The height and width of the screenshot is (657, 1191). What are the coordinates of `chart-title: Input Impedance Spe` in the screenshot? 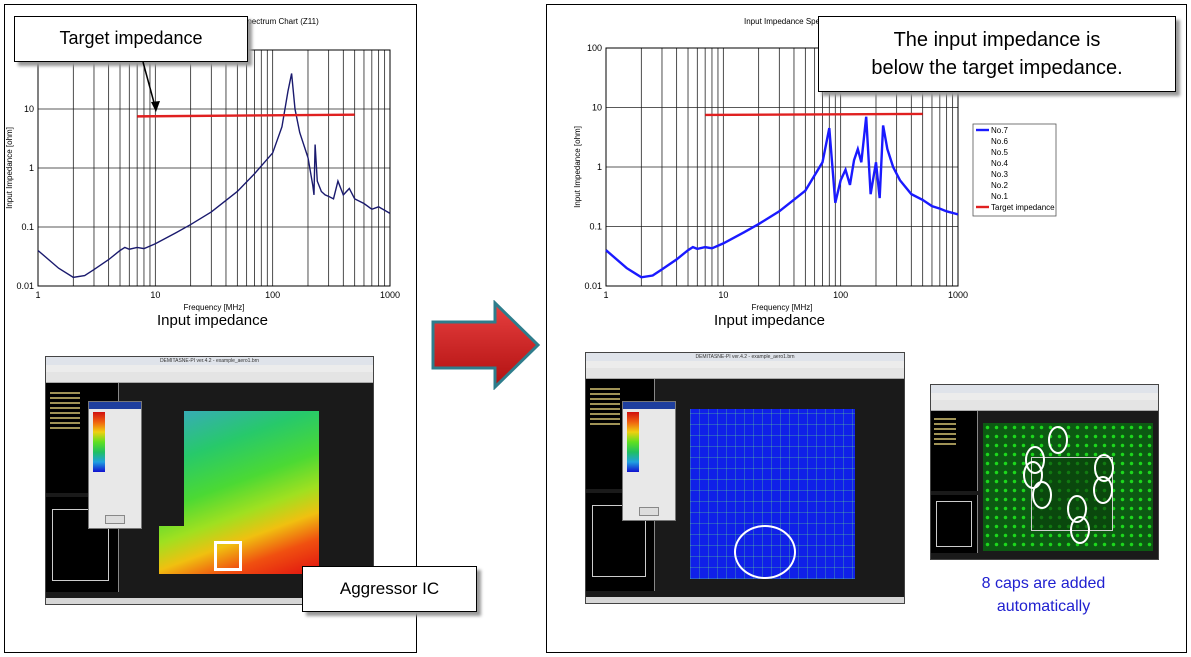 It's located at (782, 21).